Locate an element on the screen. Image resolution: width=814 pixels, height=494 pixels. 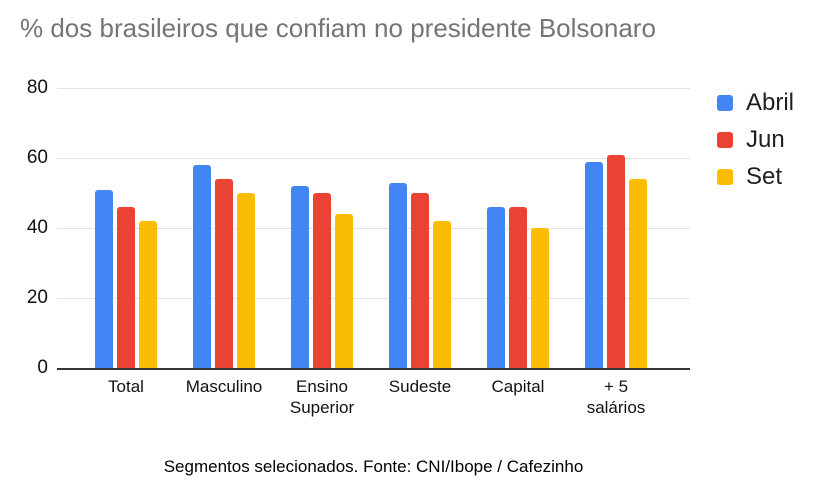
bar-group-ensino-superior is located at coordinates (322, 228).